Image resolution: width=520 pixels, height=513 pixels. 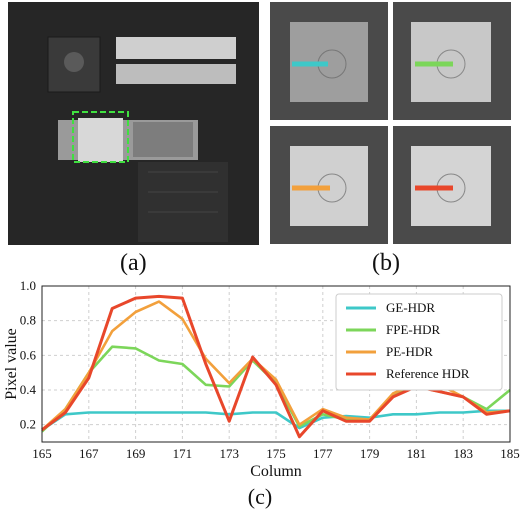 I want to click on y-axis-title: Pixel value, so click(x=11, y=364).